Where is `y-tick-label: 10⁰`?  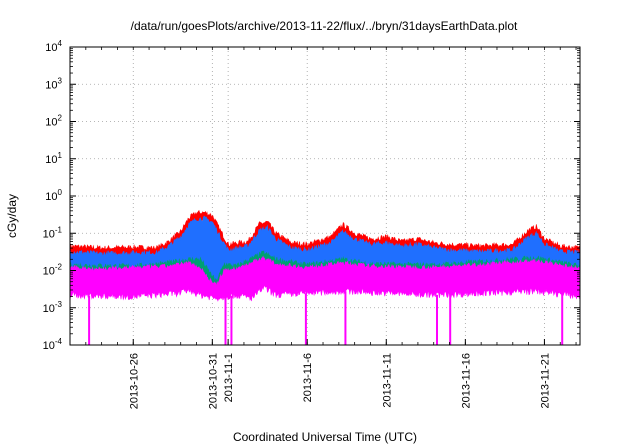
y-tick-label: 10⁰ is located at coordinates (53, 195).